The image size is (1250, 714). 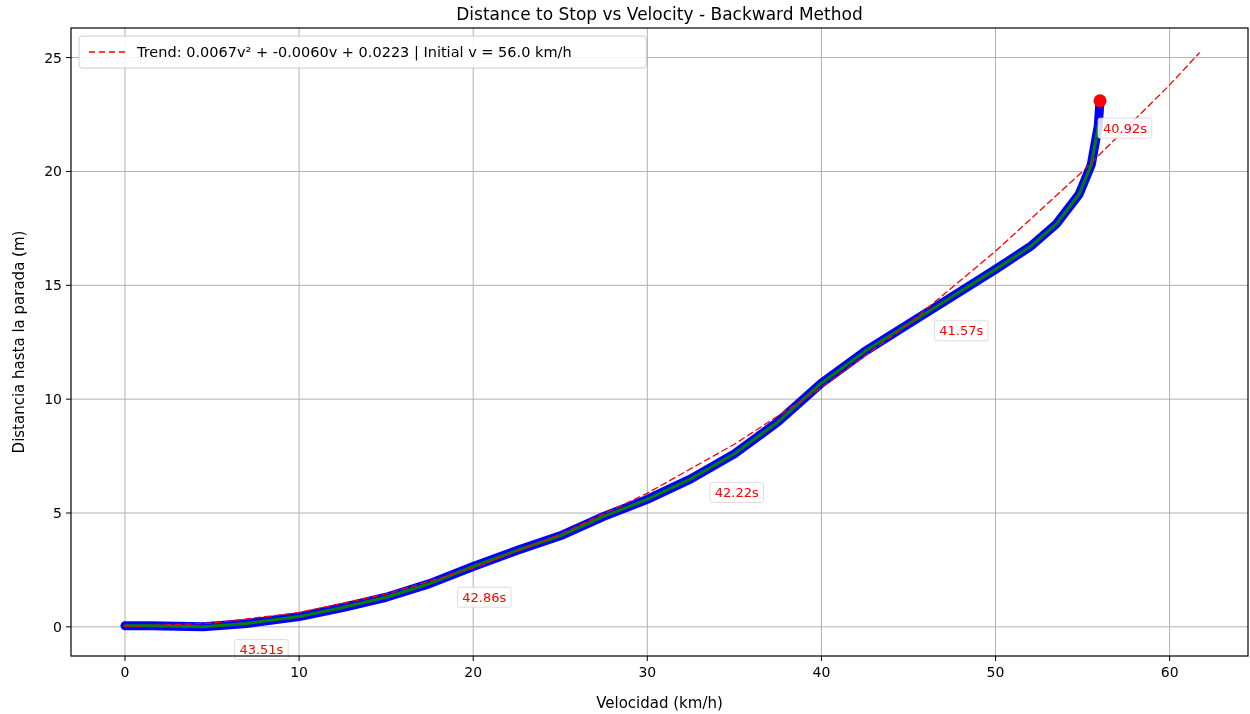 What do you see at coordinates (995, 672) in the screenshot?
I see `x-tick-label: 50` at bounding box center [995, 672].